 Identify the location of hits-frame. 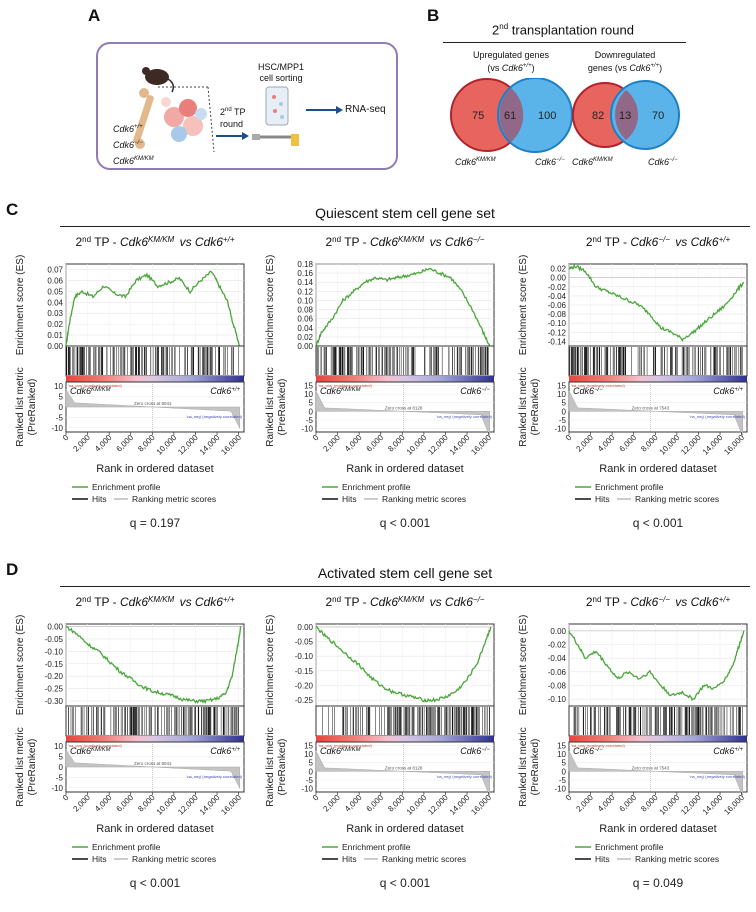
(155, 361).